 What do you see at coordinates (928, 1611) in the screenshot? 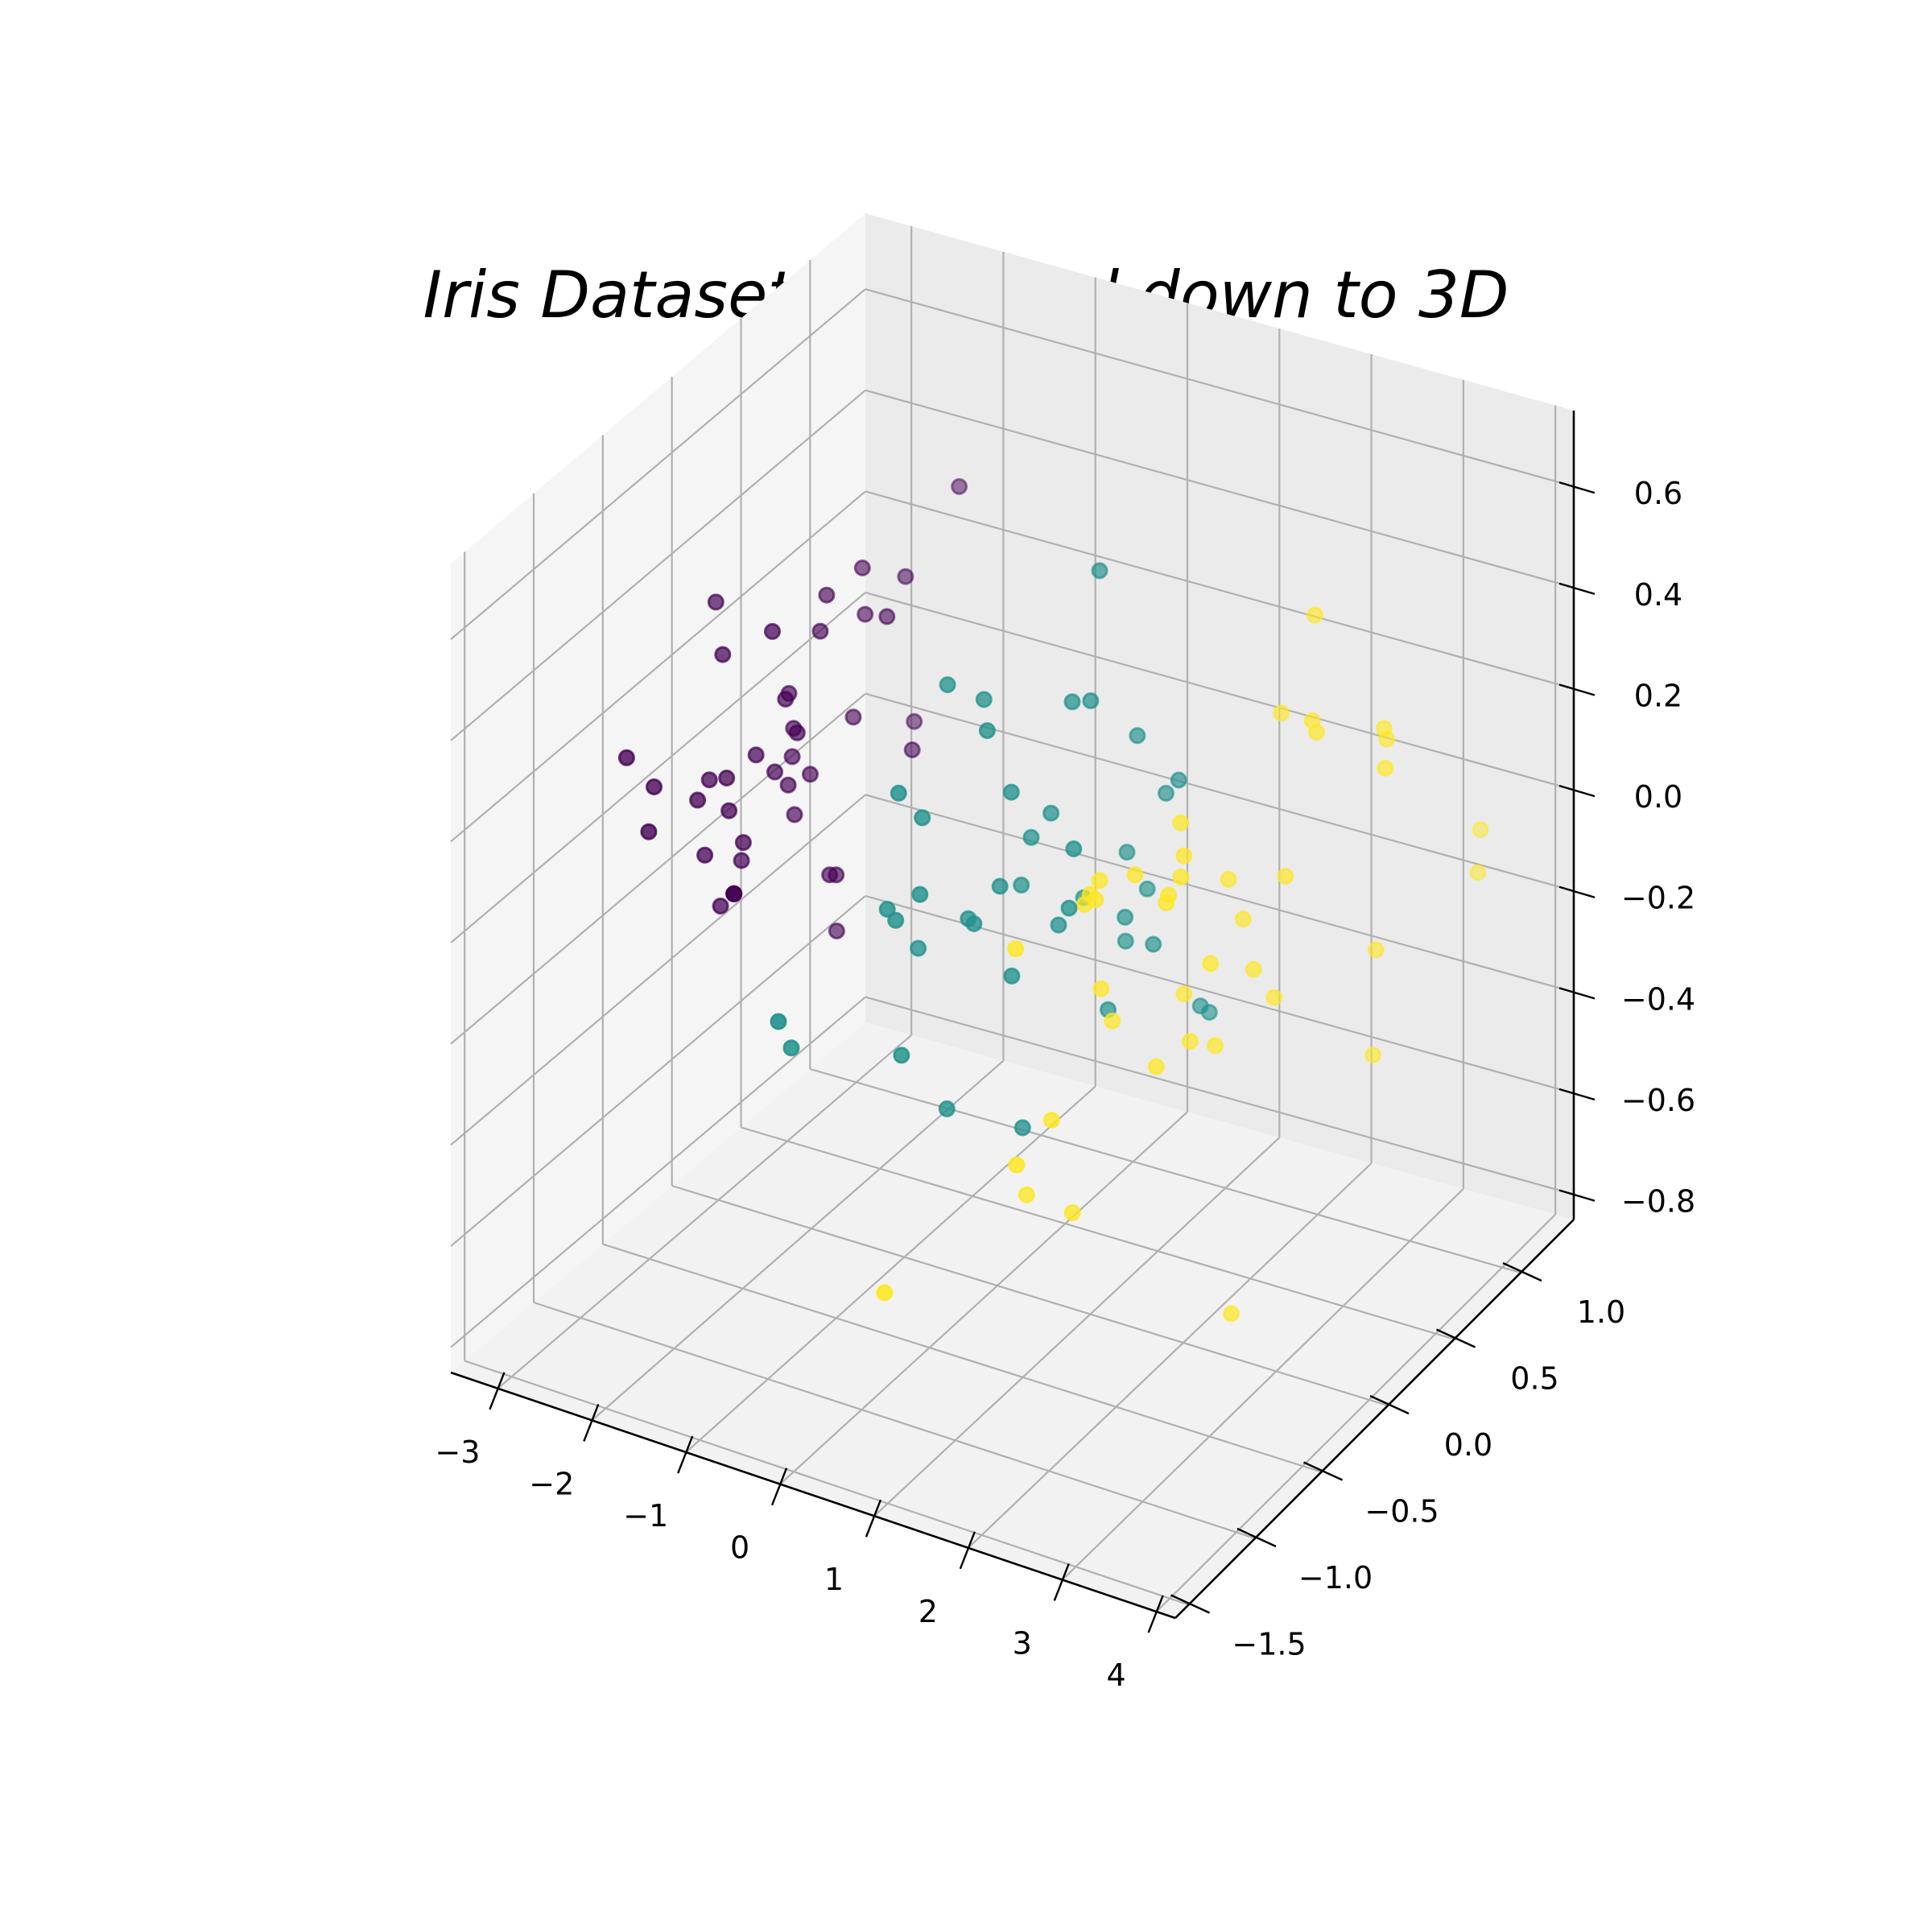
I see `x-tick-label: 2` at bounding box center [928, 1611].